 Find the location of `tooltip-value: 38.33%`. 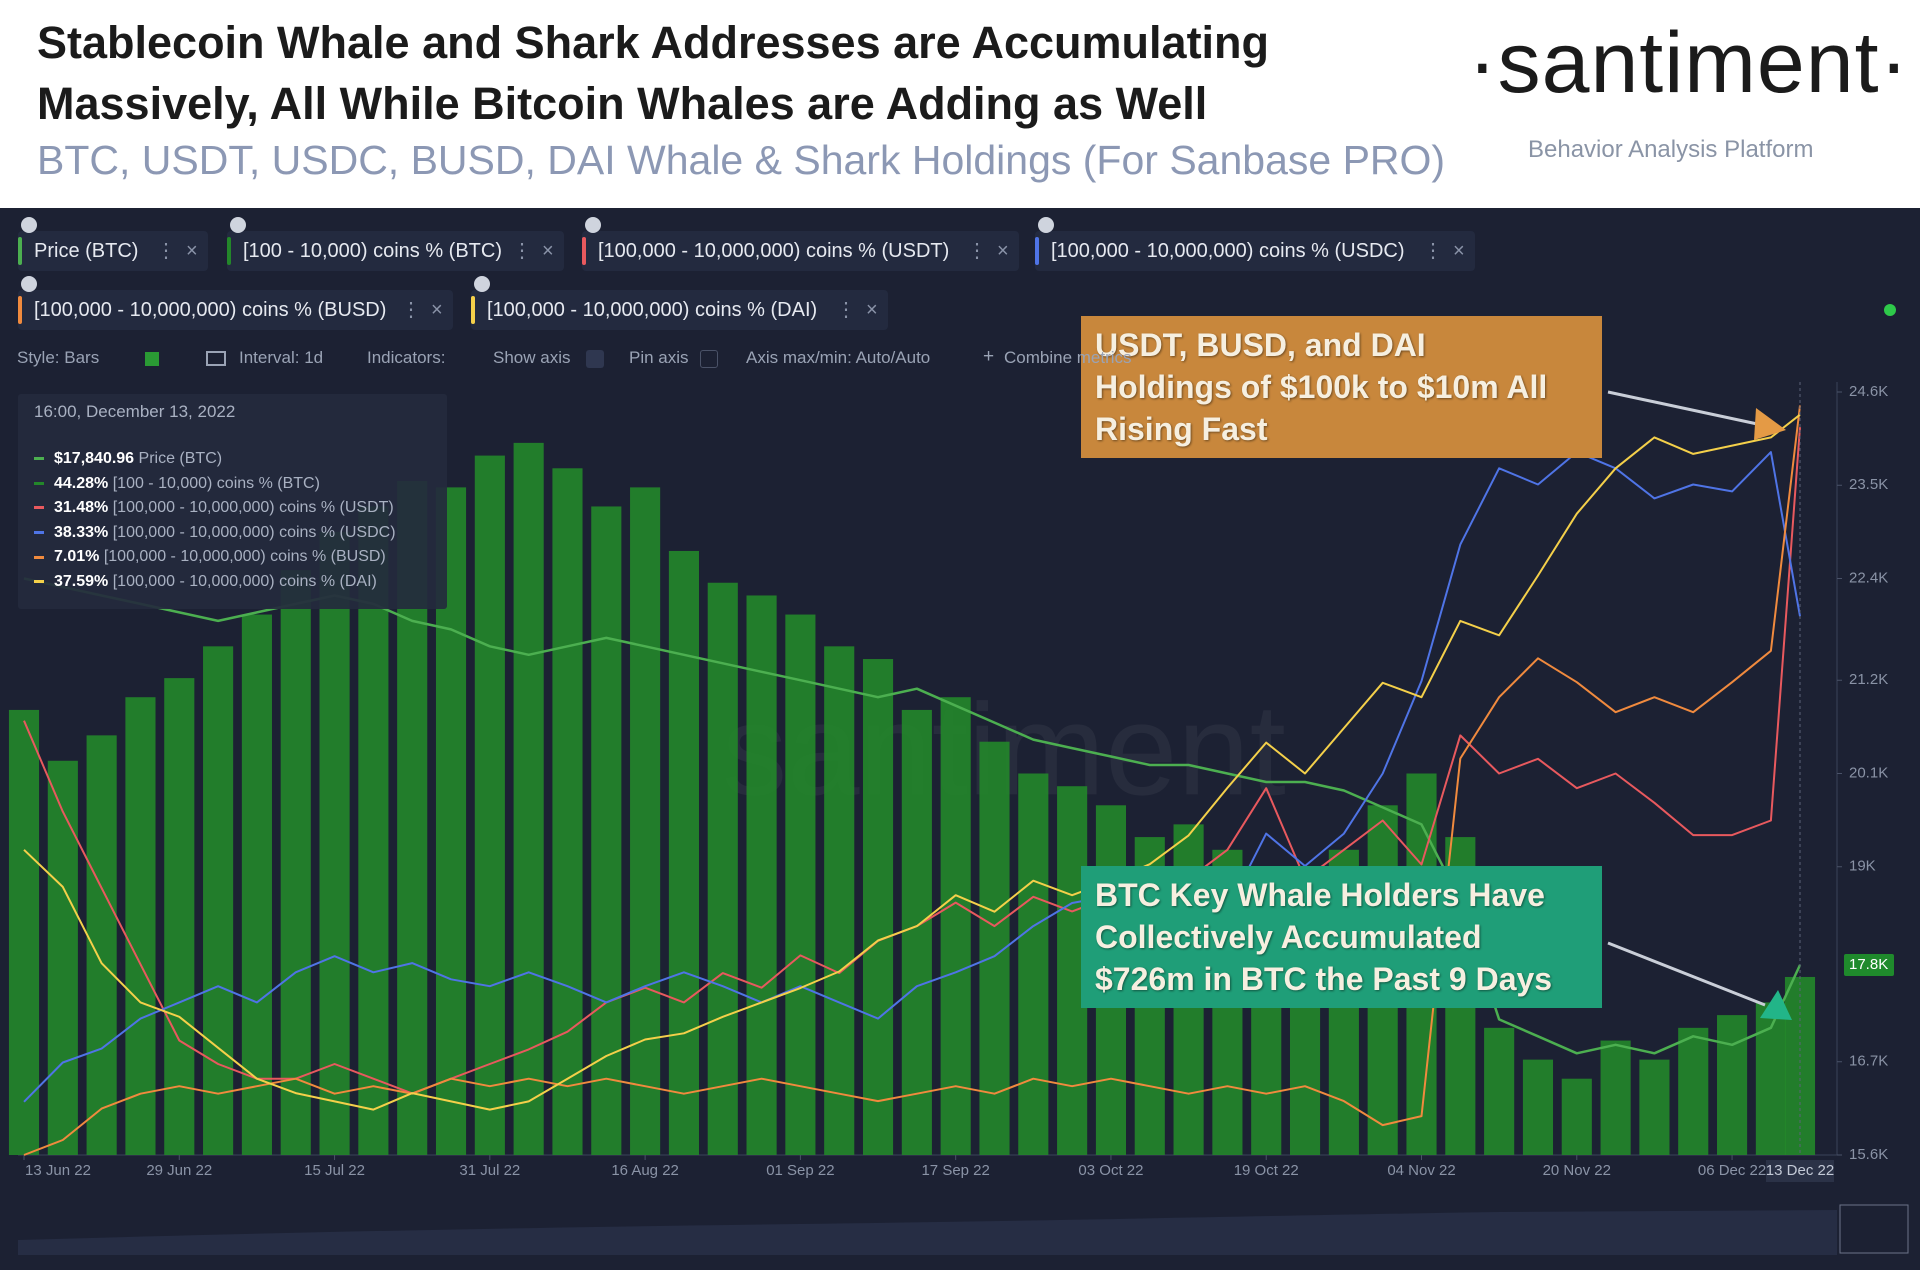

tooltip-value: 38.33% is located at coordinates (81, 532).